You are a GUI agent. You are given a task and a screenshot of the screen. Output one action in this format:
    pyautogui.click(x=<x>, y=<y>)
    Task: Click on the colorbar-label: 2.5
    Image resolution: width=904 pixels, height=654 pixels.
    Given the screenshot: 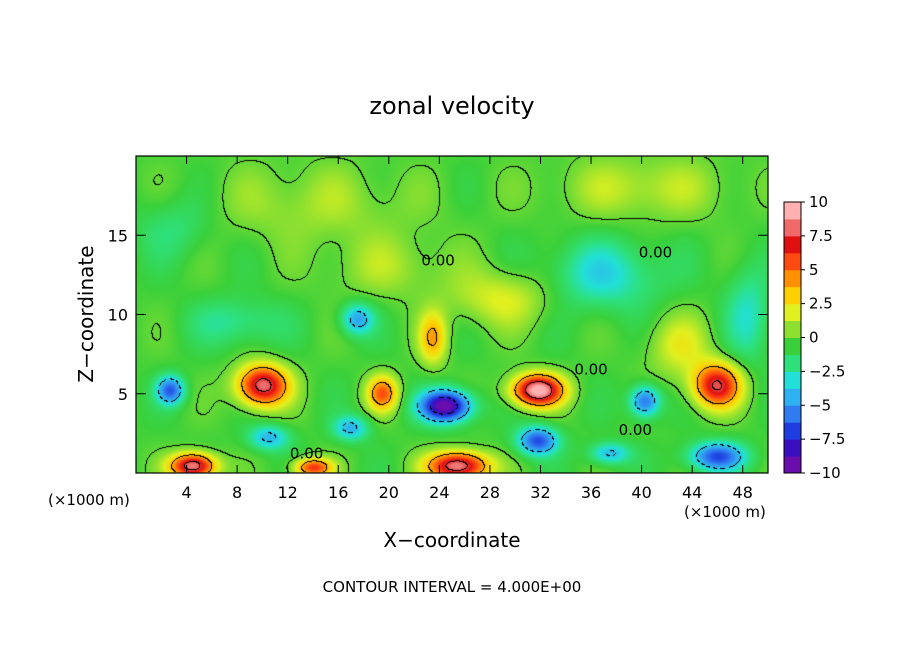 What is the action you would take?
    pyautogui.click(x=821, y=304)
    